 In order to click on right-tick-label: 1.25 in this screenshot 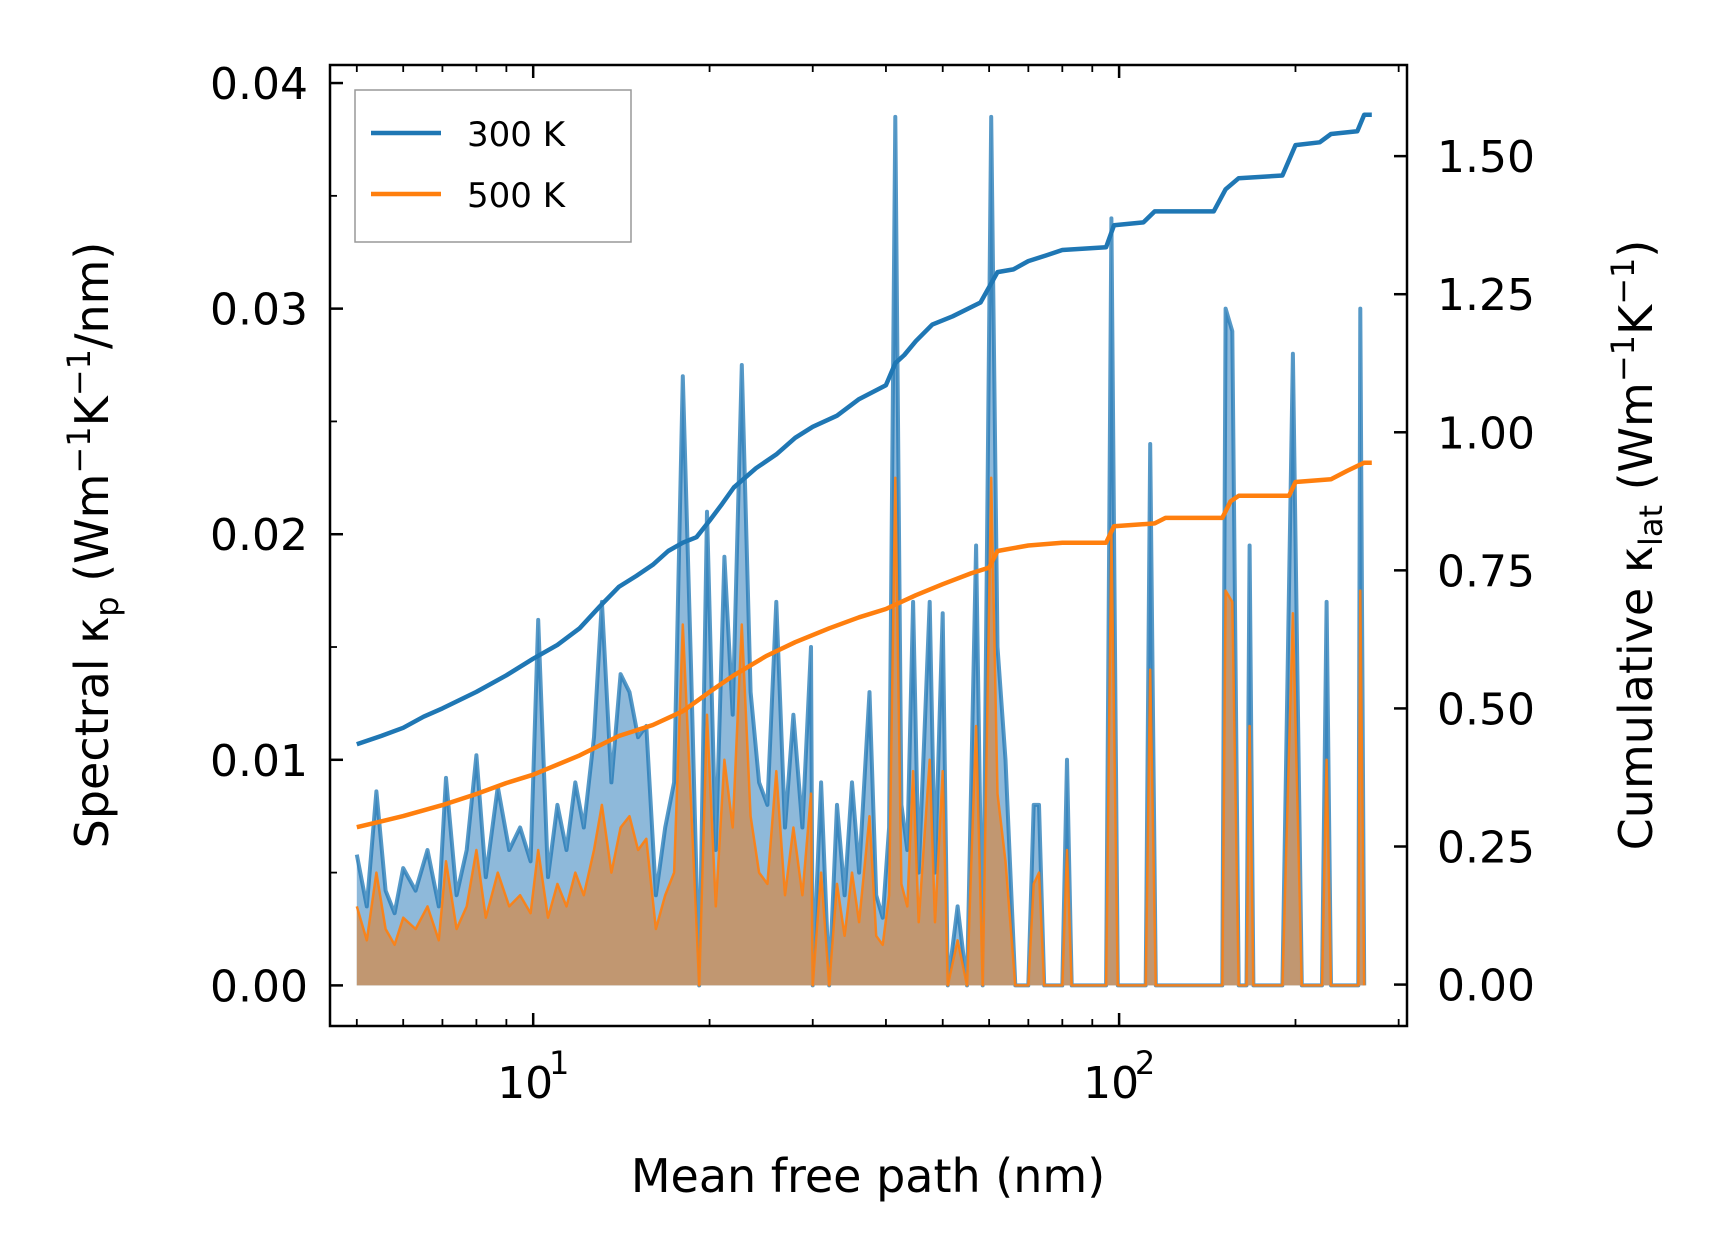, I will do `click(1486, 295)`.